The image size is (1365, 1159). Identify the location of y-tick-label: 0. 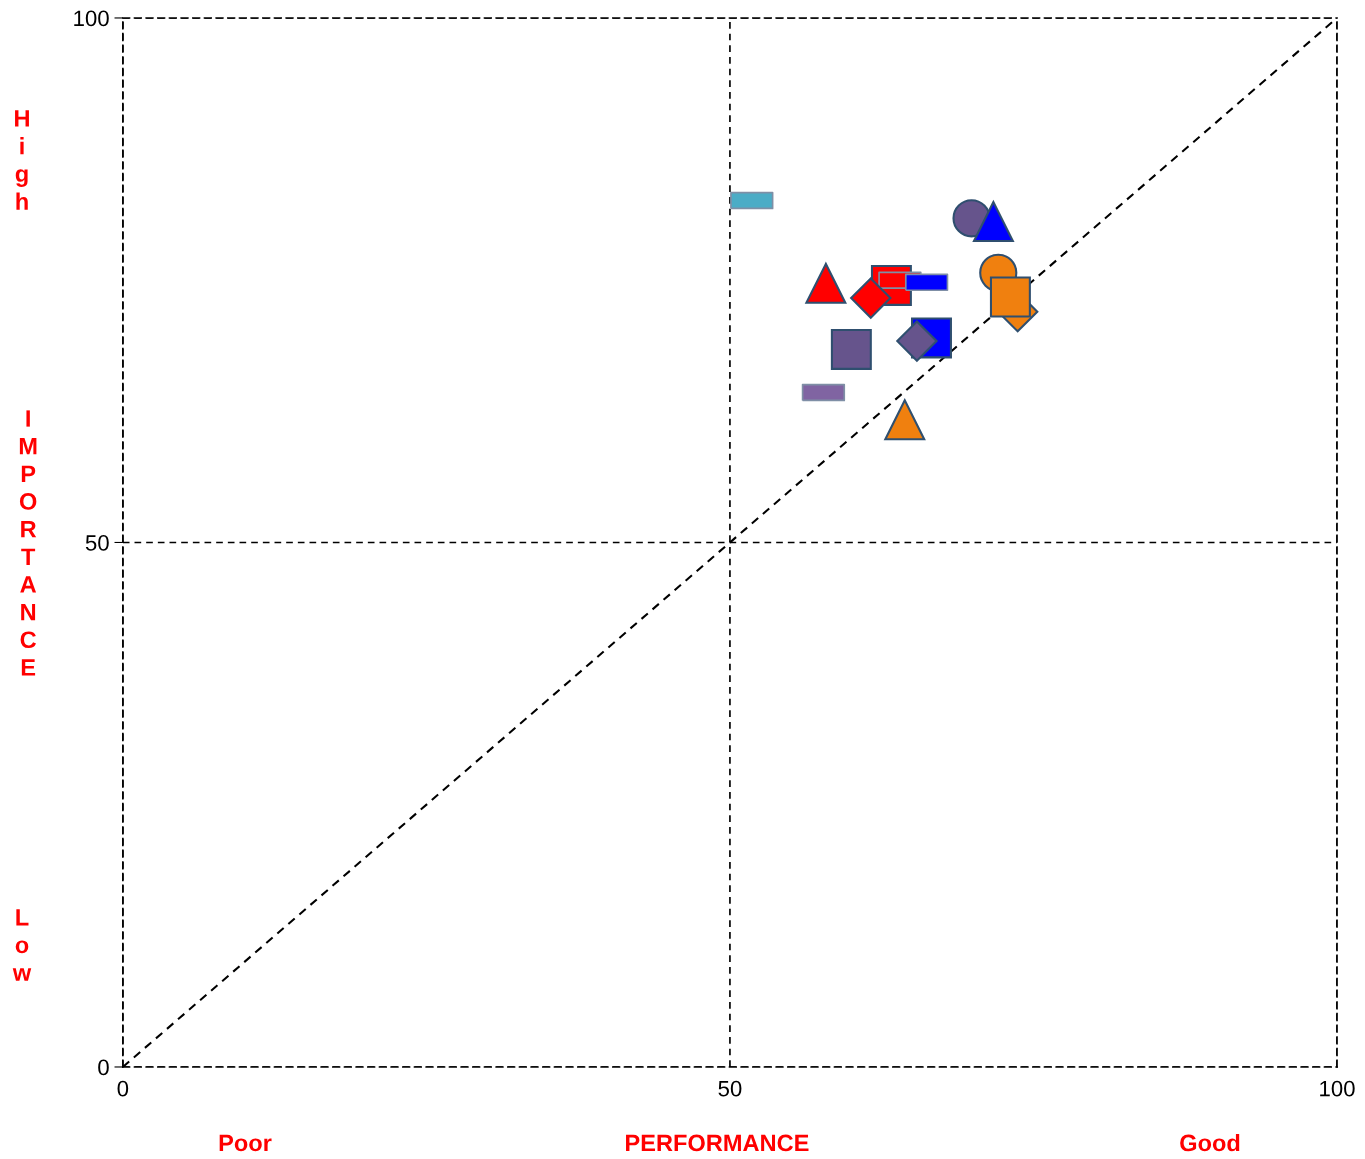
(103, 1067).